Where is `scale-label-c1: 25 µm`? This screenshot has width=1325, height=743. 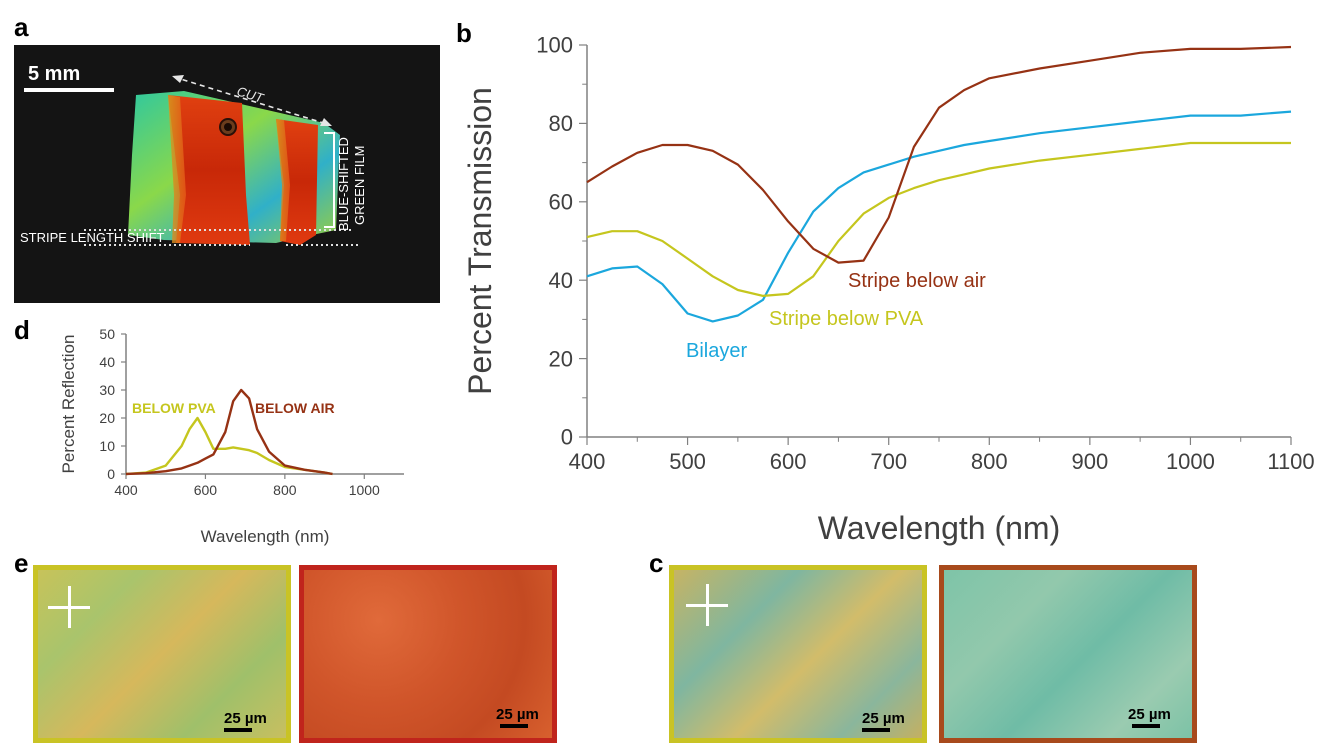
scale-label-c1: 25 µm is located at coordinates (883, 718).